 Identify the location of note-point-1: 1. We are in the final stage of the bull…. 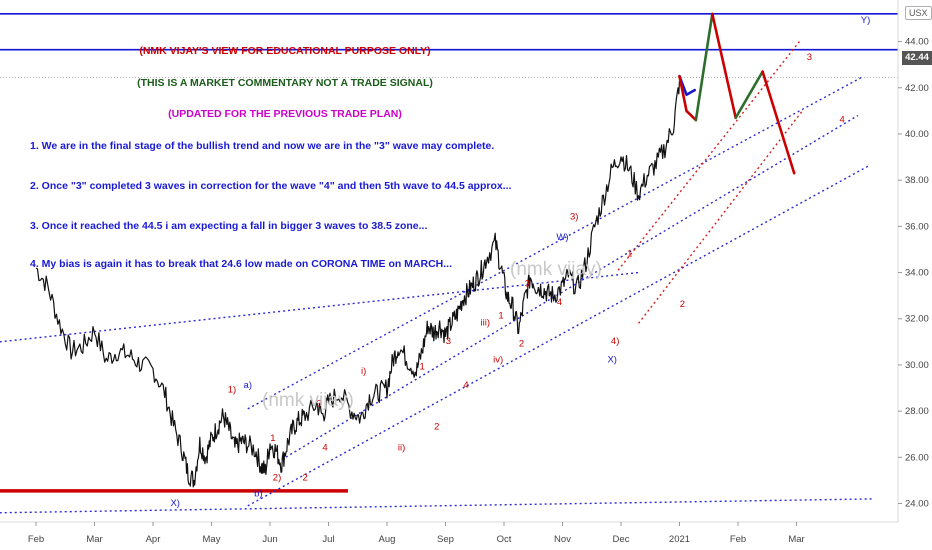
(262, 146).